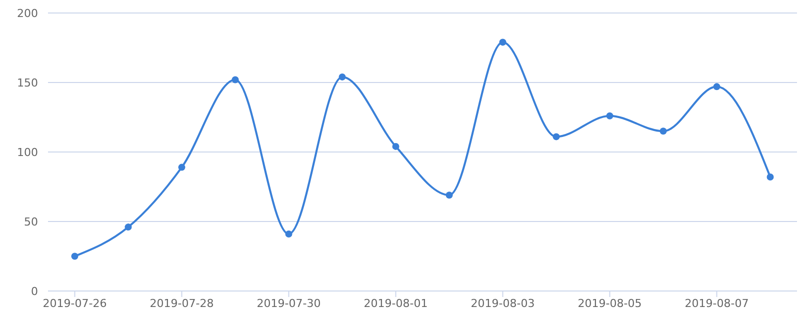  Describe the element at coordinates (27, 83) in the screenshot. I see `y-tick-label: 150` at that location.